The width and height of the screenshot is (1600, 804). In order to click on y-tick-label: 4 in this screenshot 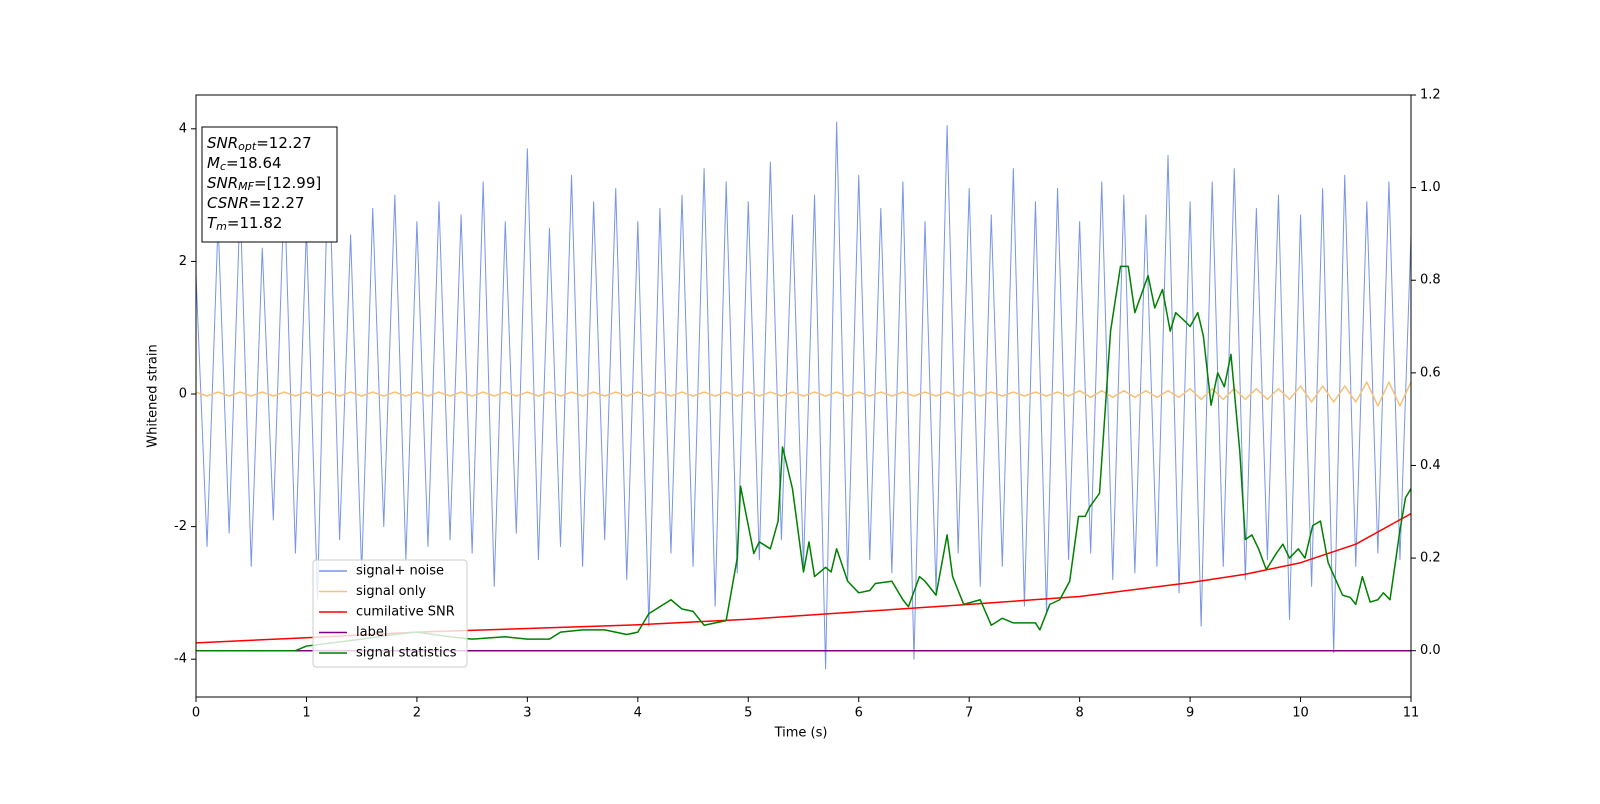, I will do `click(183, 128)`.